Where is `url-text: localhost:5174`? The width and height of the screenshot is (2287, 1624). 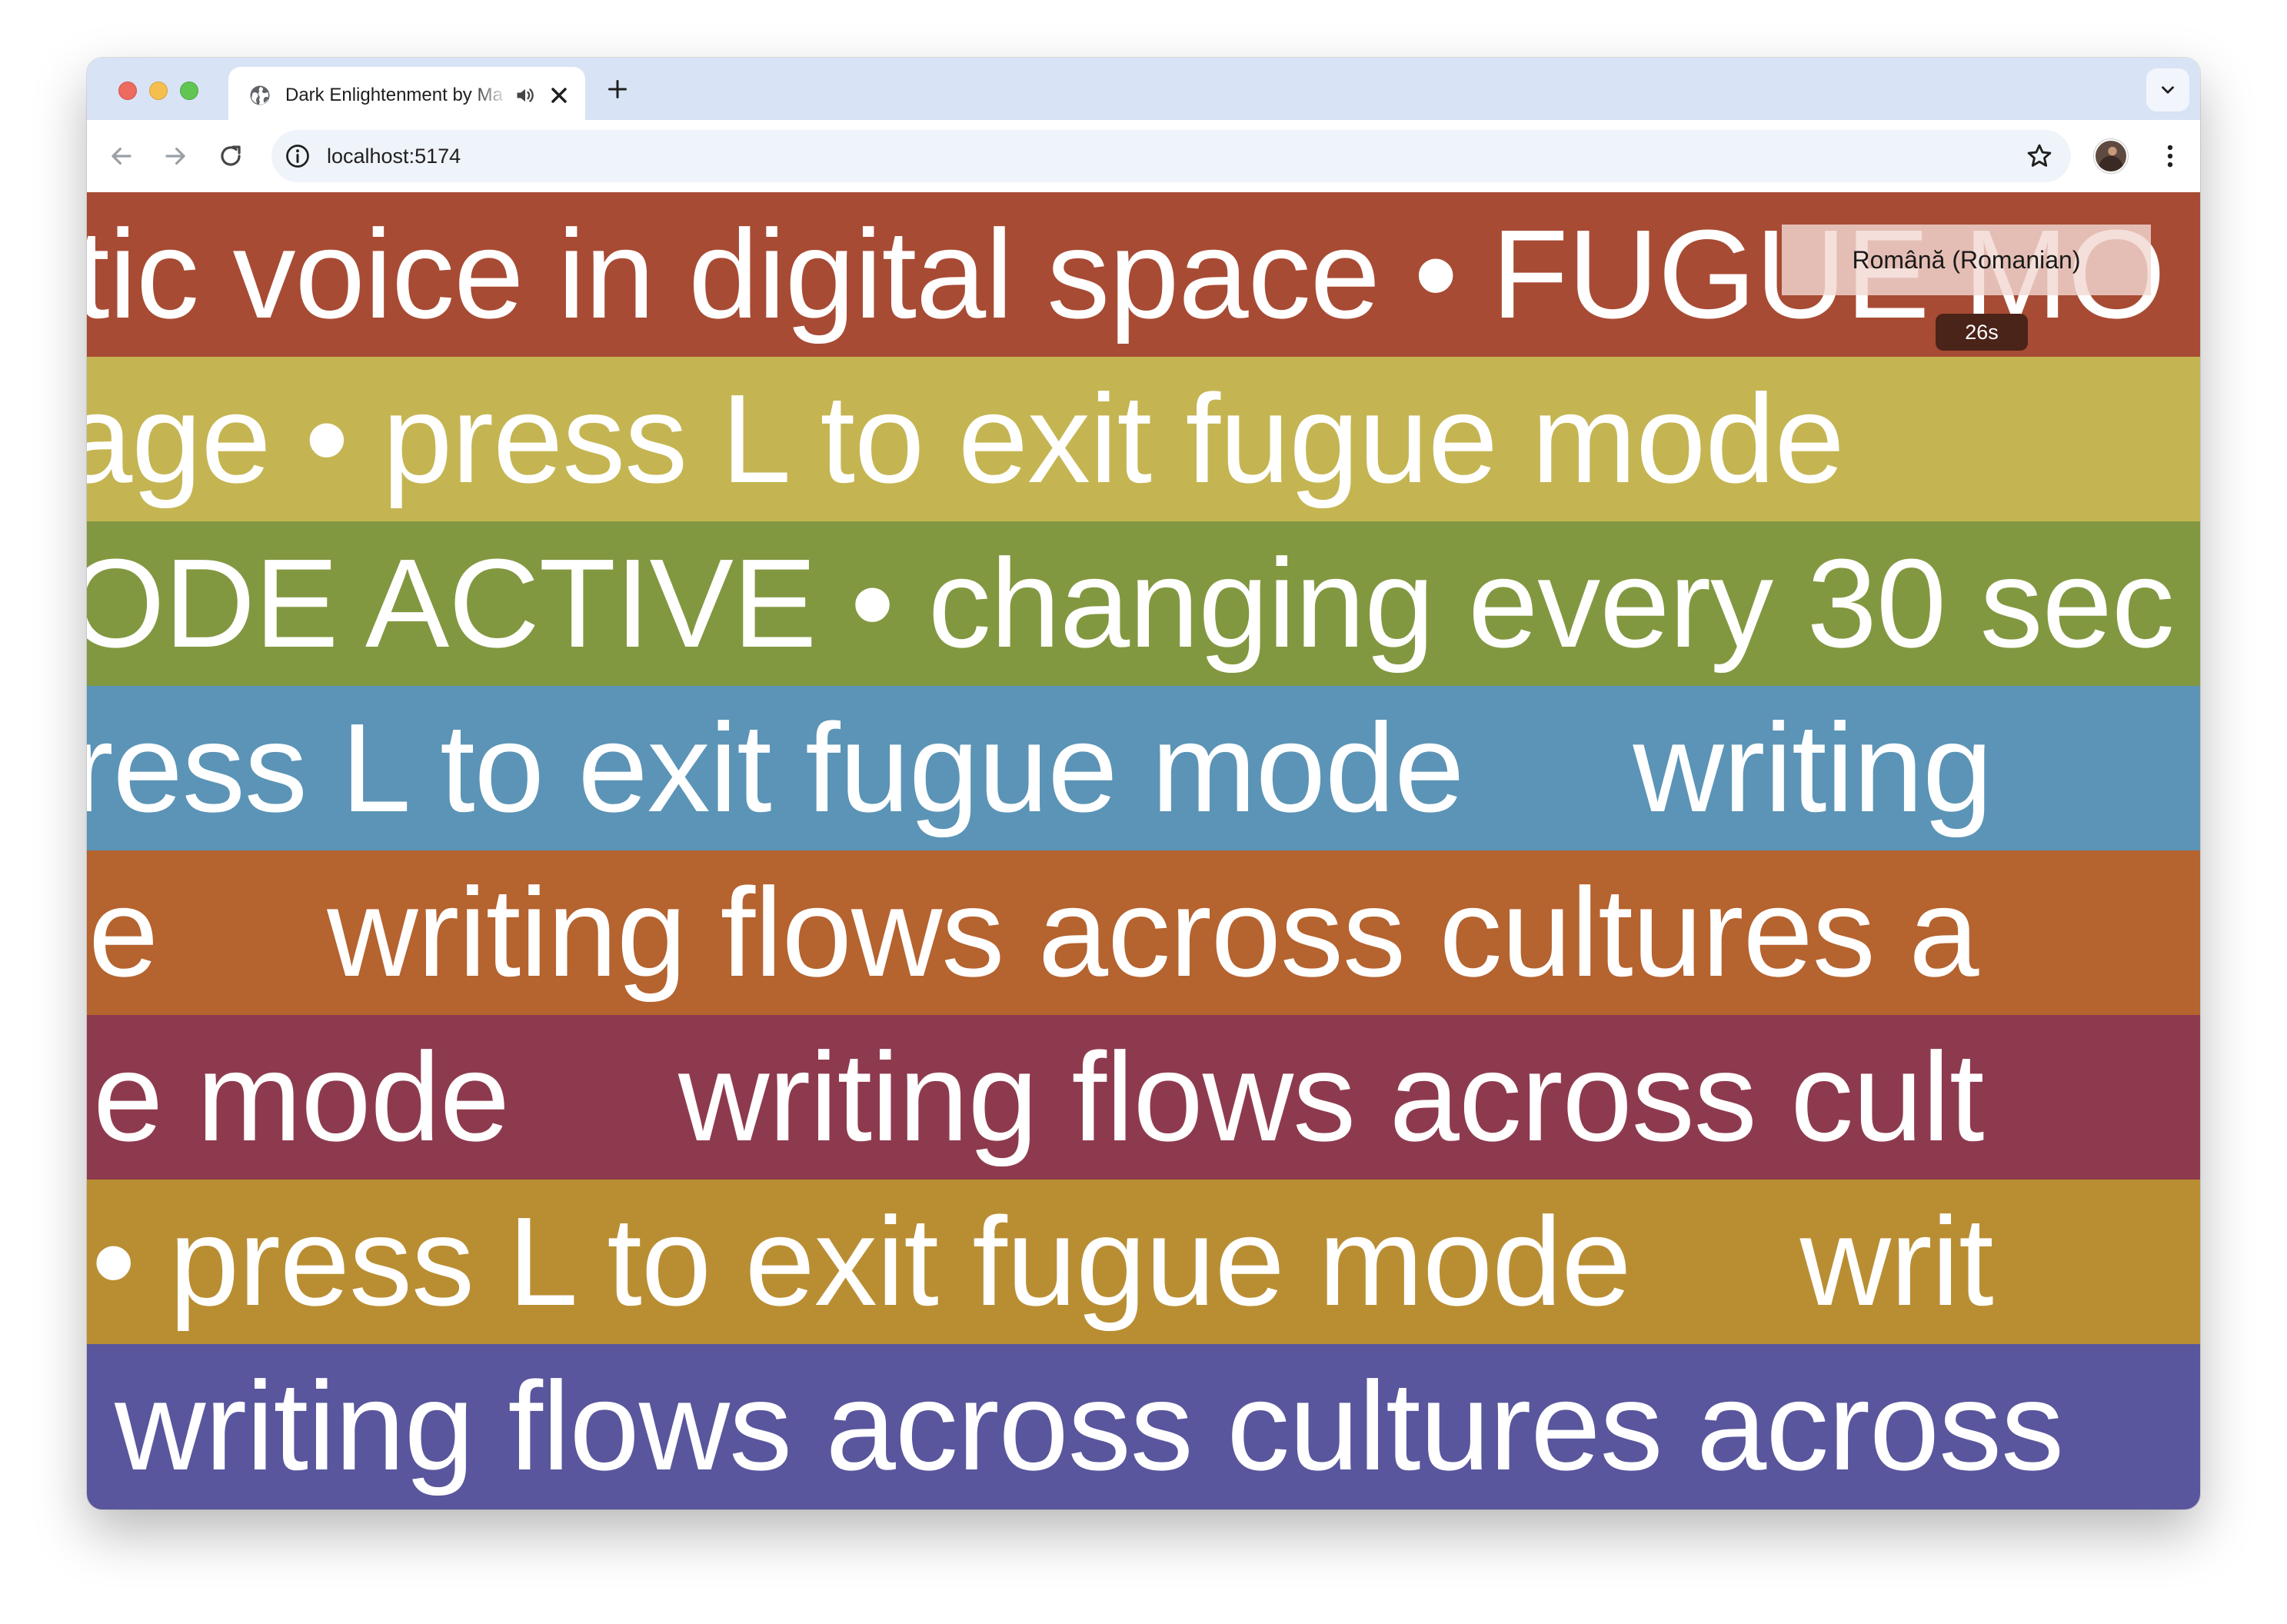
url-text: localhost:5174 is located at coordinates (394, 156).